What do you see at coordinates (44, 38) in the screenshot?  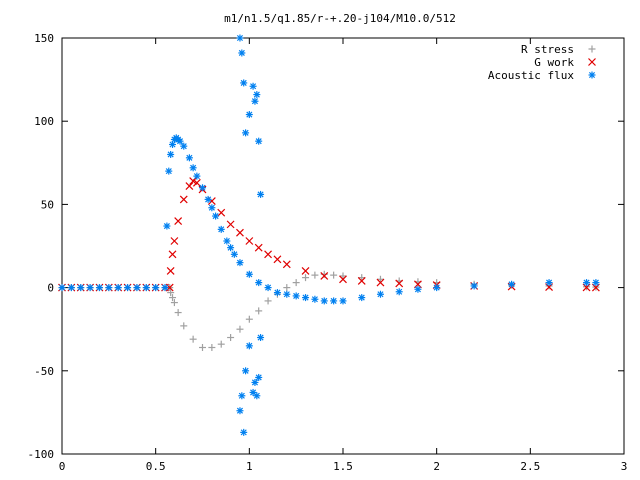 I see `y-tick-label: 150` at bounding box center [44, 38].